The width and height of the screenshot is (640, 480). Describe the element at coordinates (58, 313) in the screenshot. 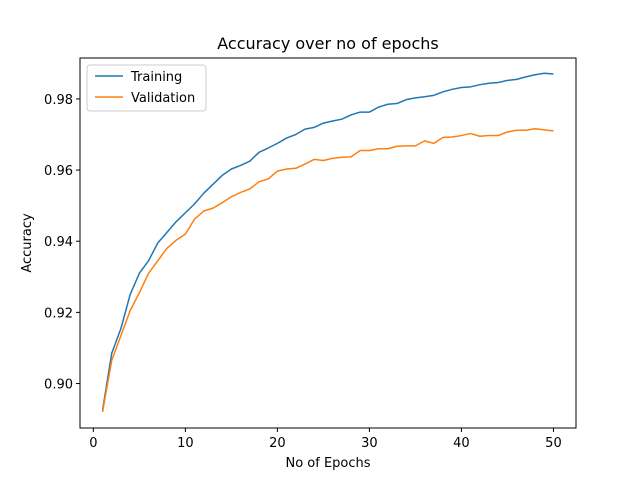

I see `y-tick-label: 0.92` at that location.